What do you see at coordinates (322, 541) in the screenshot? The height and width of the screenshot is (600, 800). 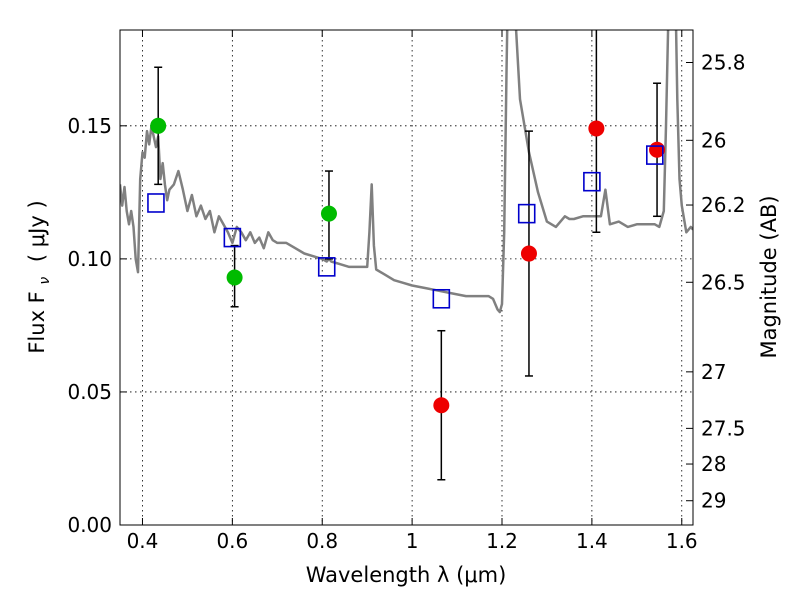 I see `x-tick-label: 0.8` at bounding box center [322, 541].